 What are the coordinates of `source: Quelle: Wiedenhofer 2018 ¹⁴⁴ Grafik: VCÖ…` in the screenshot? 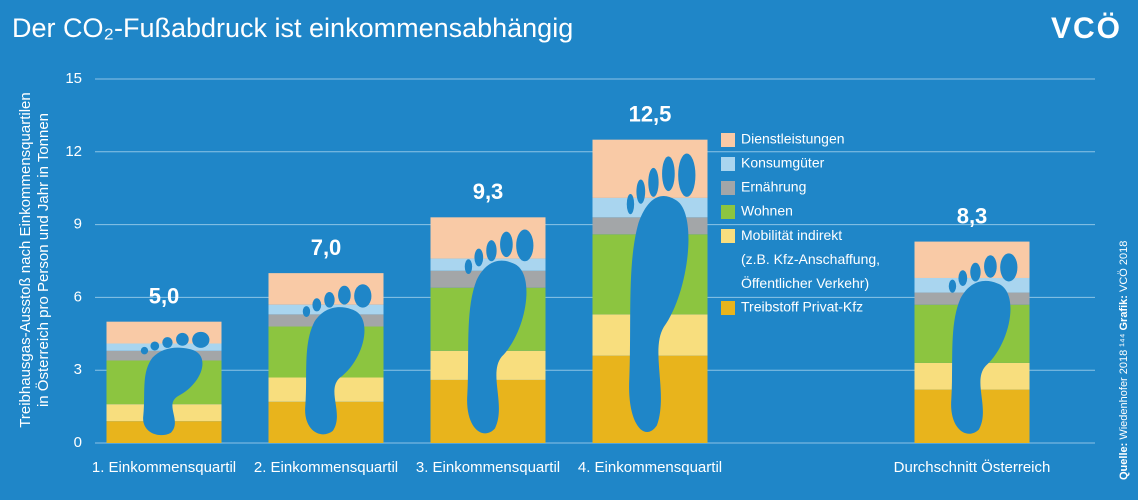 It's located at (1124, 360).